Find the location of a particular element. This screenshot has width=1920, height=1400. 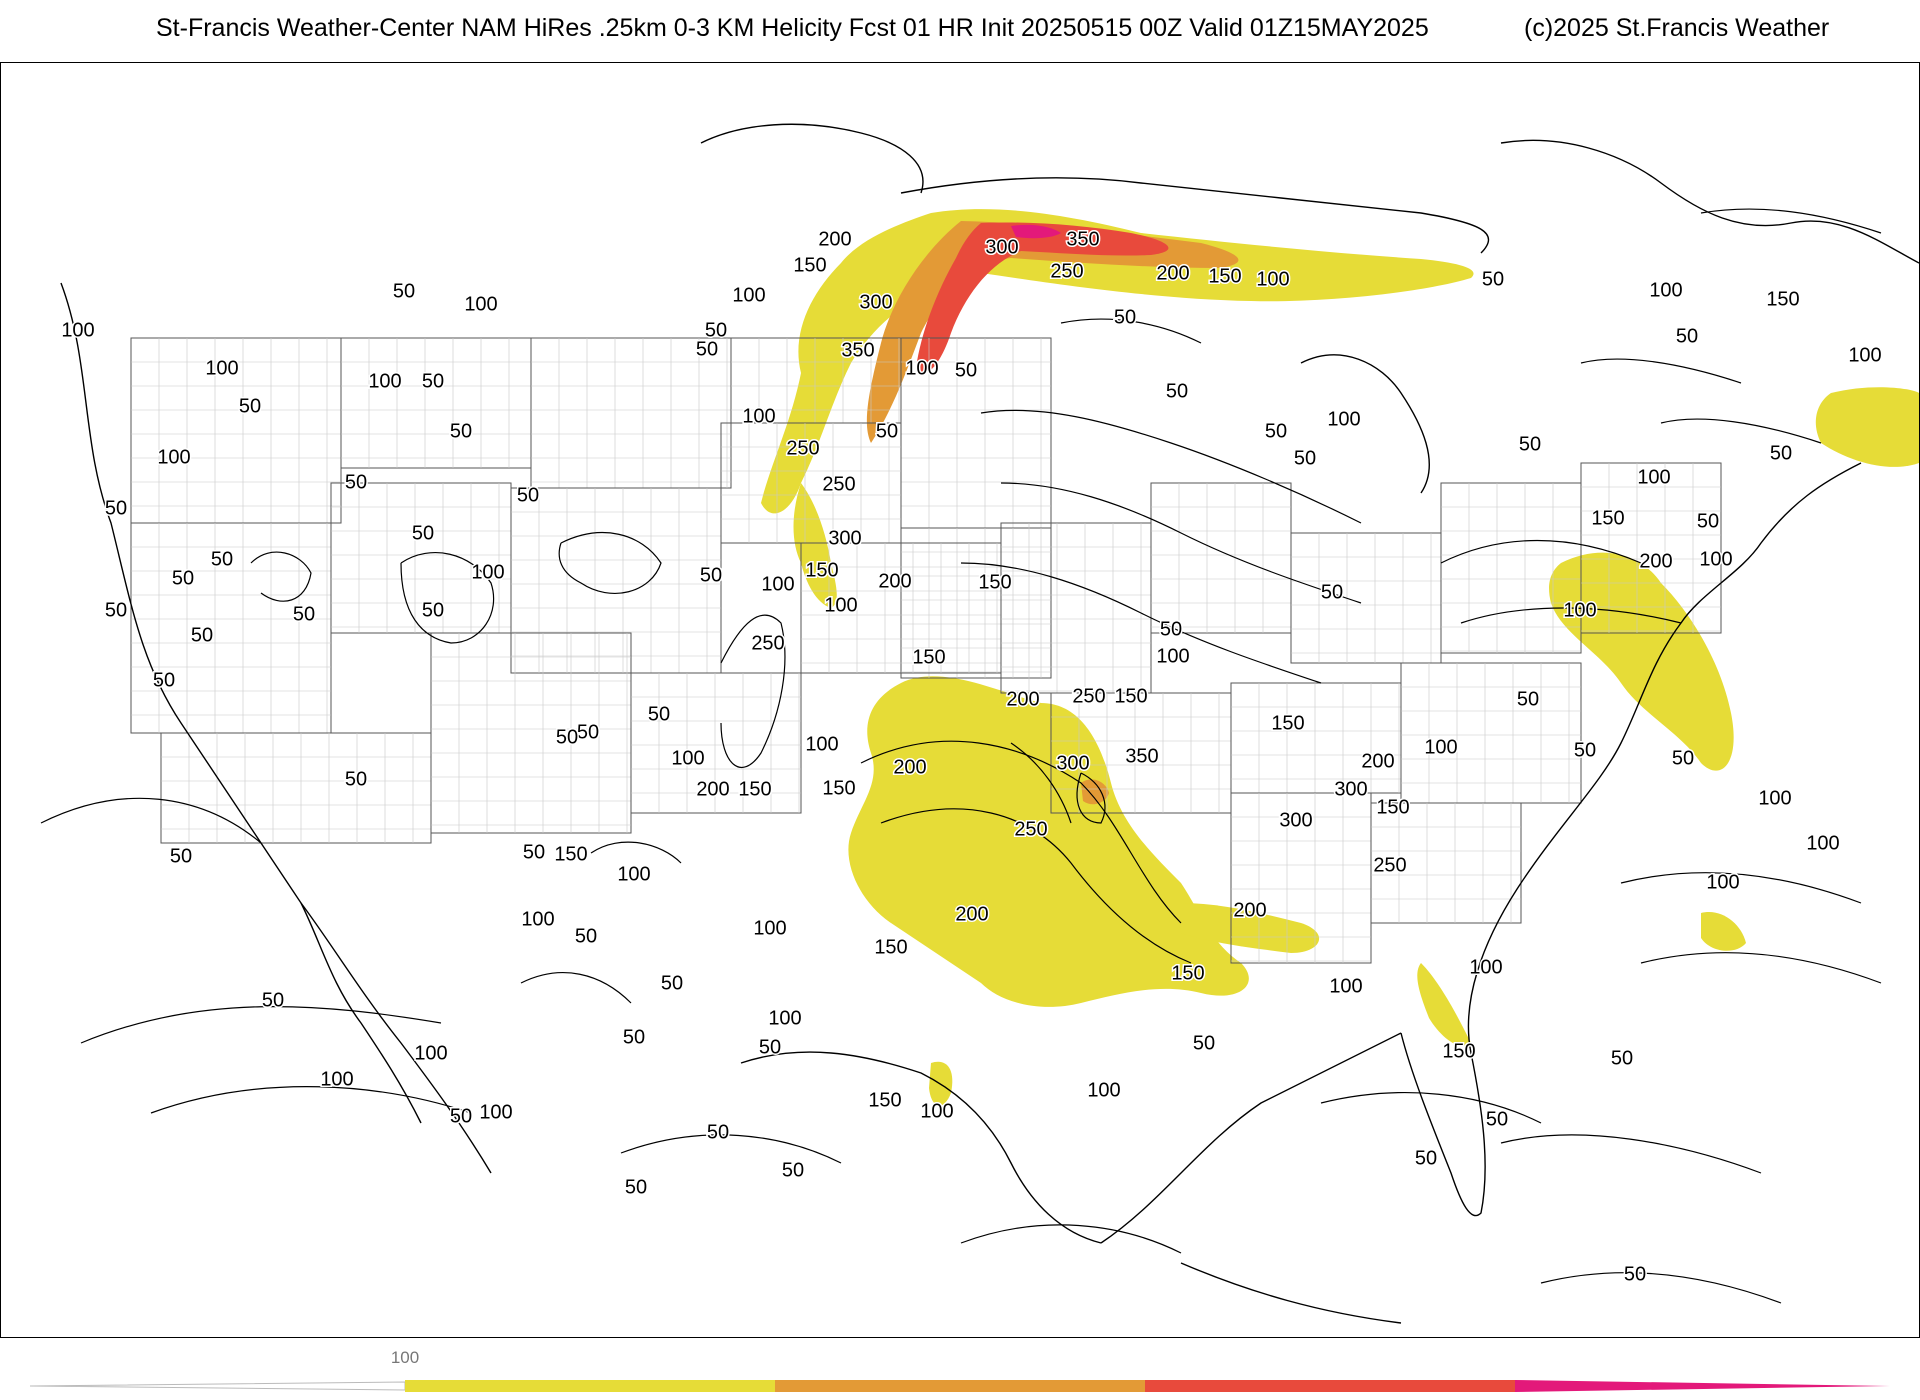

fill-yellow-southeast-band is located at coordinates (1250, 928).